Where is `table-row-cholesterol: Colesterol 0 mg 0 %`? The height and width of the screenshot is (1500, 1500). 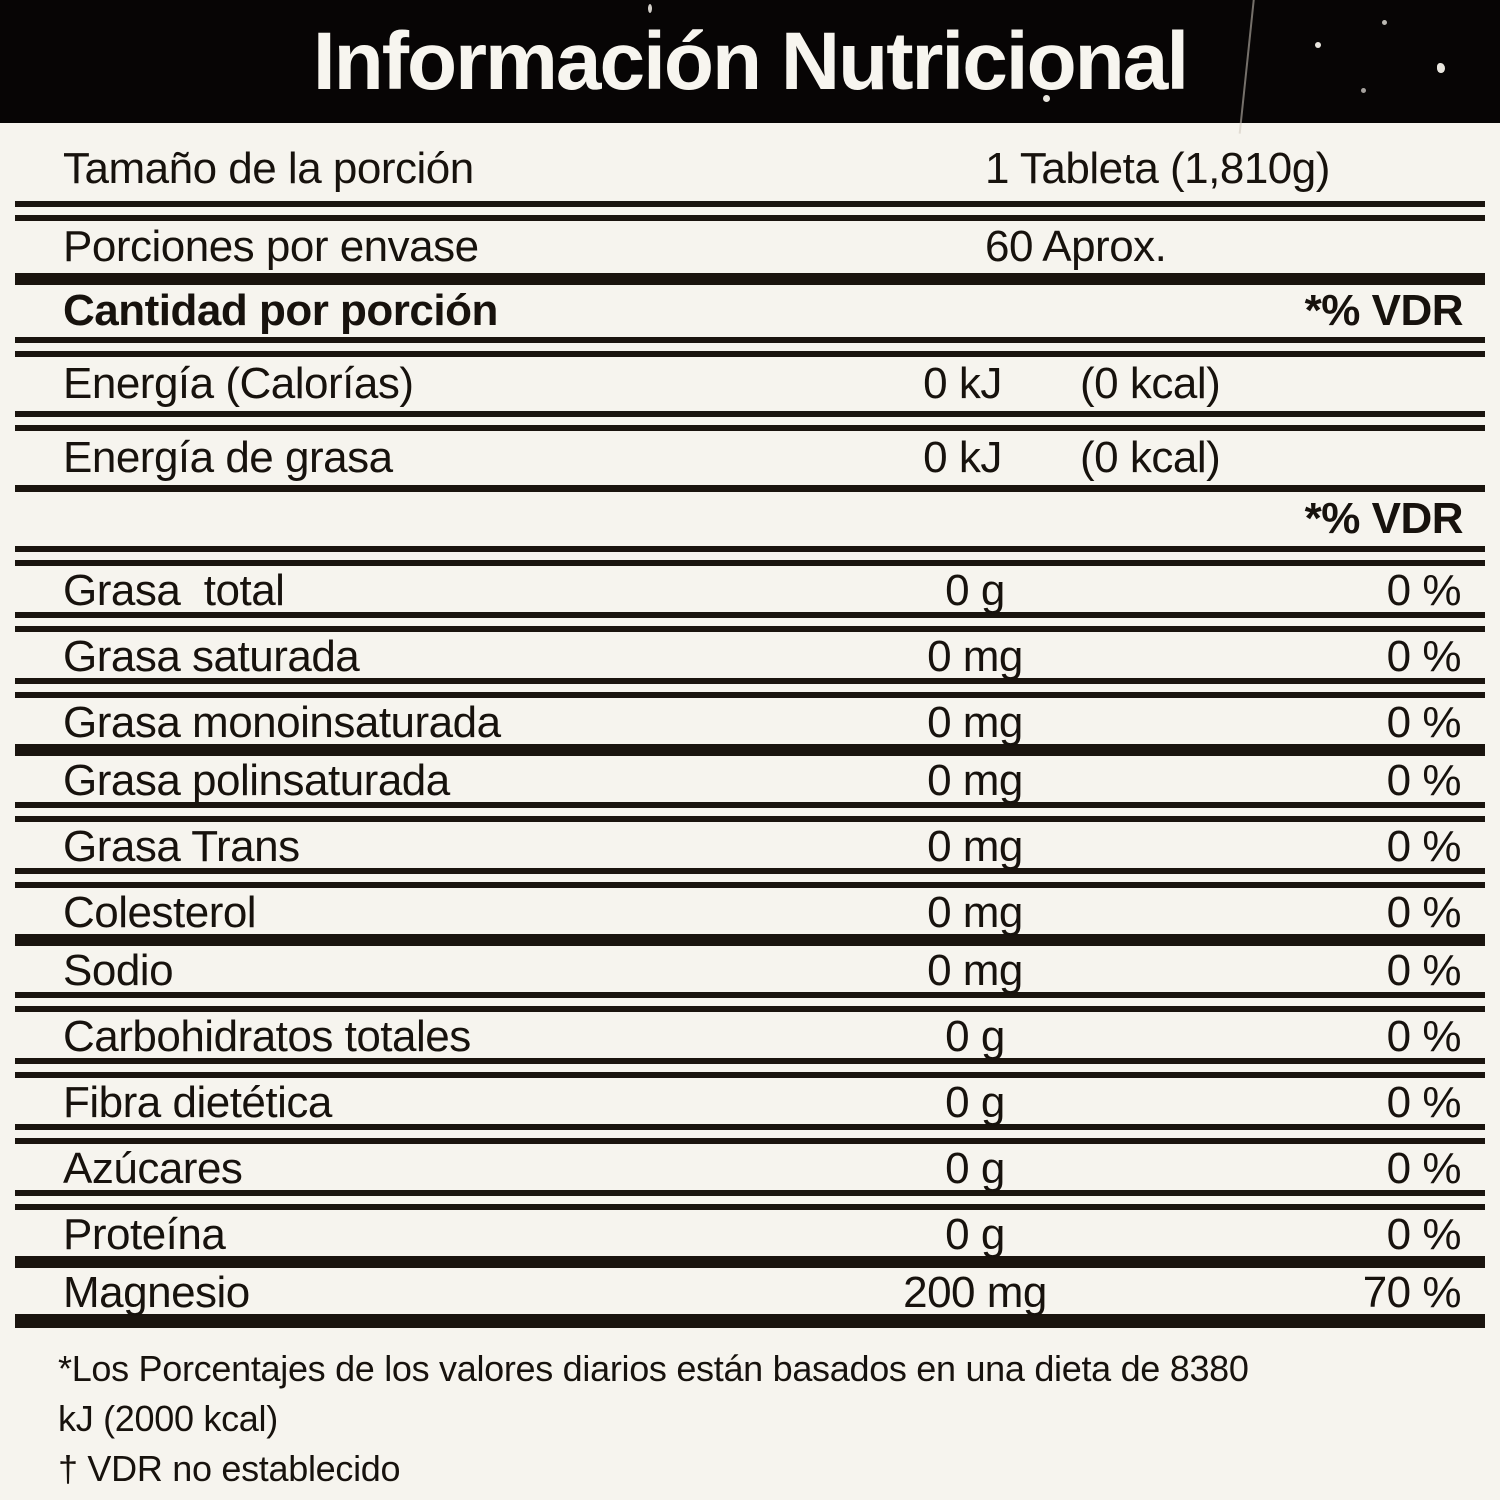
table-row-cholesterol: Colesterol 0 mg 0 % is located at coordinates (750, 912).